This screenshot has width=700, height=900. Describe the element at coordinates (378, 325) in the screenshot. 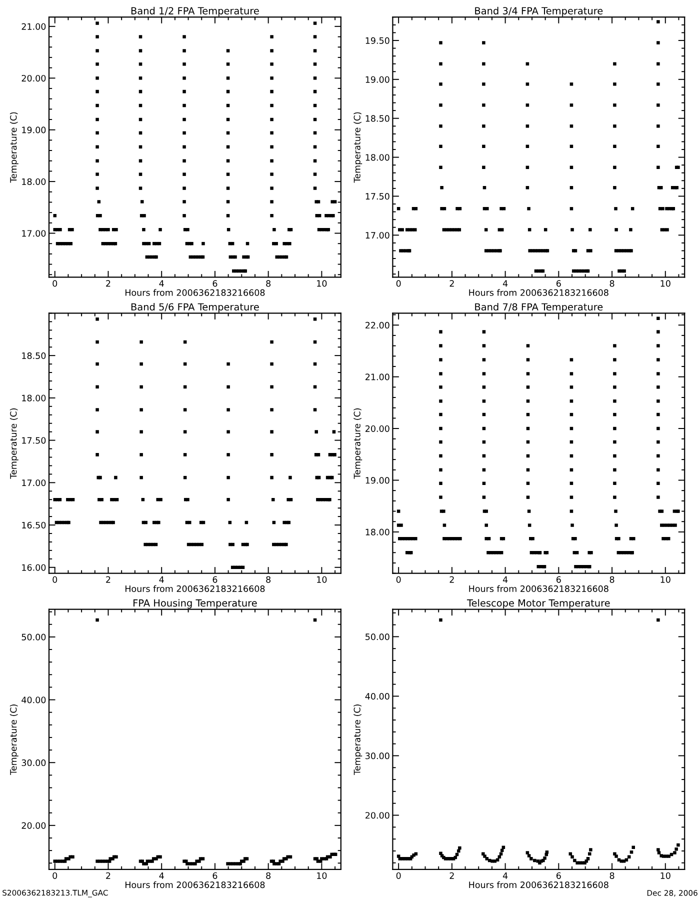

I see `y-tick-label: 22.00` at that location.